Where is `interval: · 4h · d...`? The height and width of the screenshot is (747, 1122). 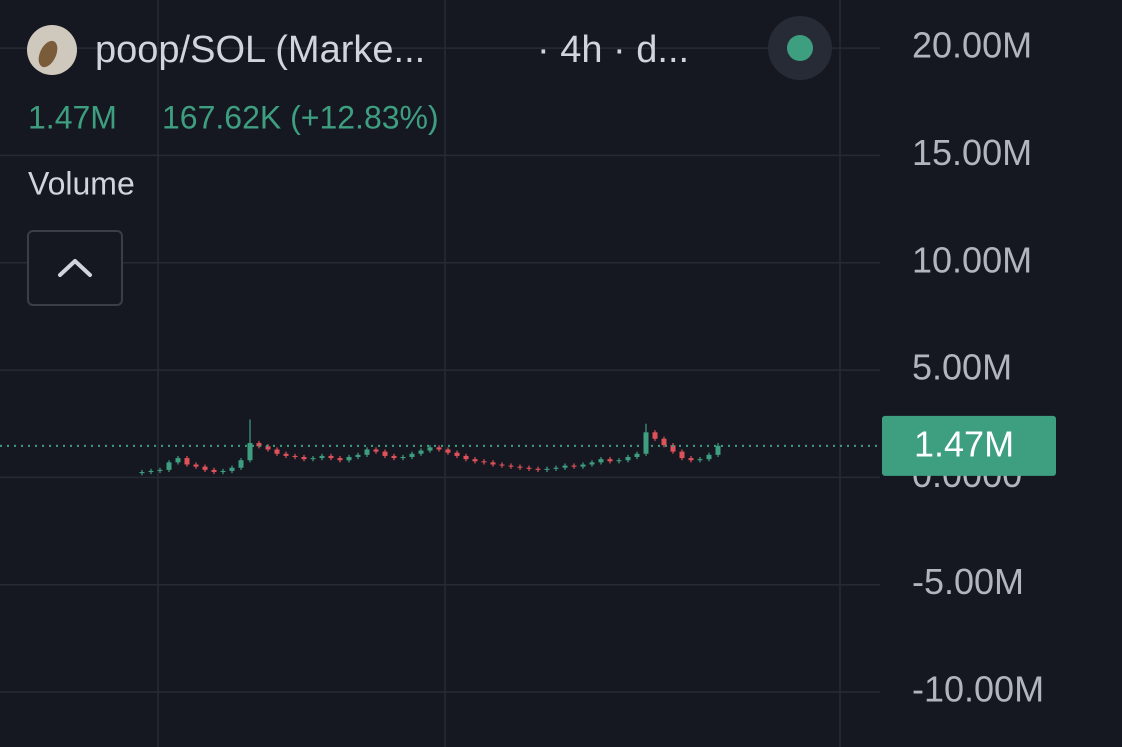 interval: · 4h · d... is located at coordinates (613, 50).